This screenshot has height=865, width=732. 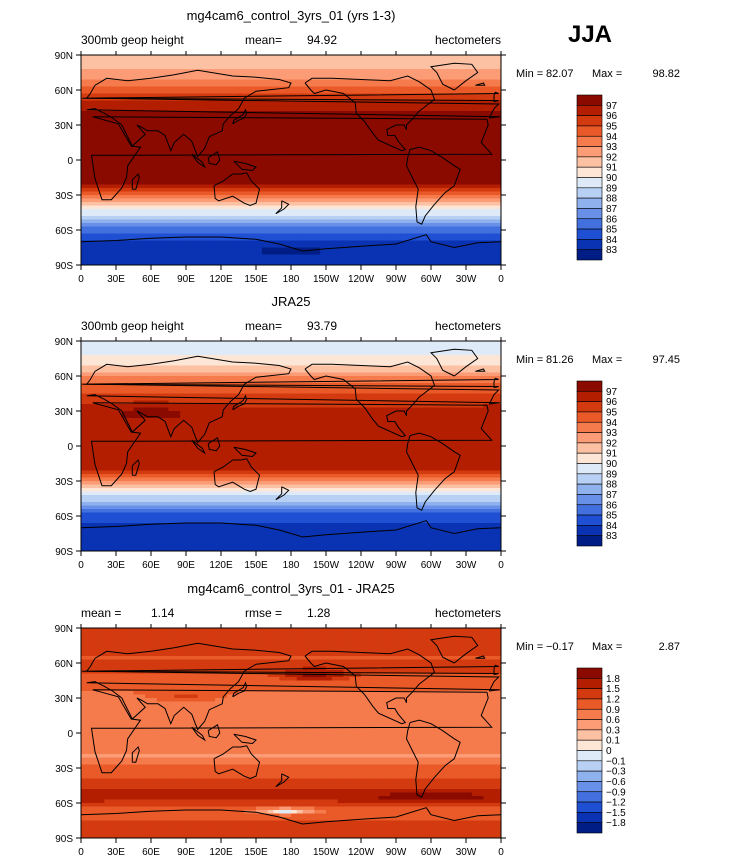 I want to click on lon-label: 60W, so click(x=431, y=279).